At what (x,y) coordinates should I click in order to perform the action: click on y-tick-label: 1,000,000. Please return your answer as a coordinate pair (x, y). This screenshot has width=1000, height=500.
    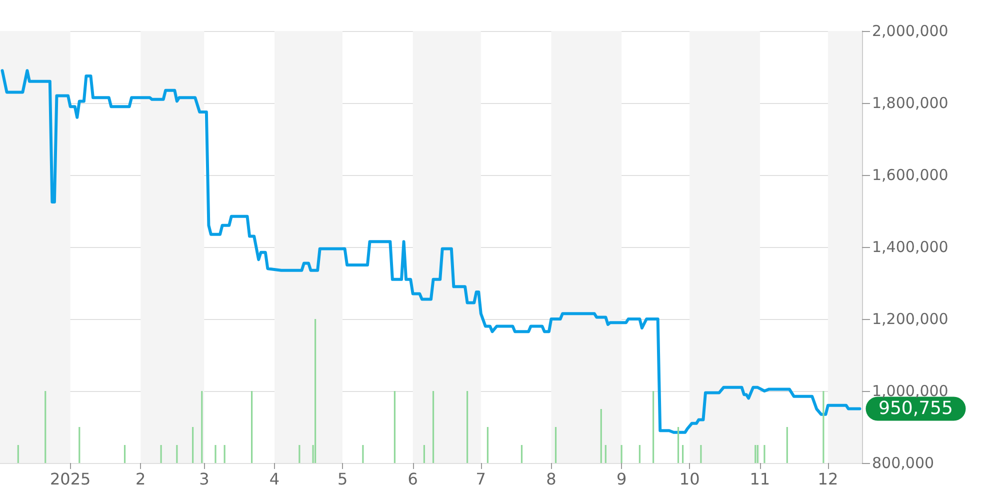
    Looking at the image, I should click on (910, 391).